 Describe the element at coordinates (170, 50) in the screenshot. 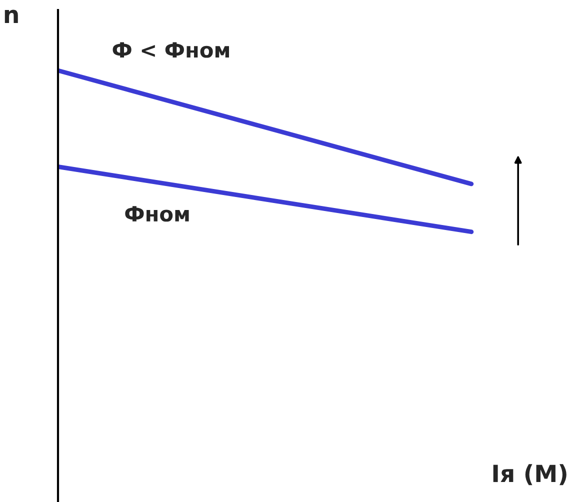

I see `series-label: Ф < Фном` at that location.